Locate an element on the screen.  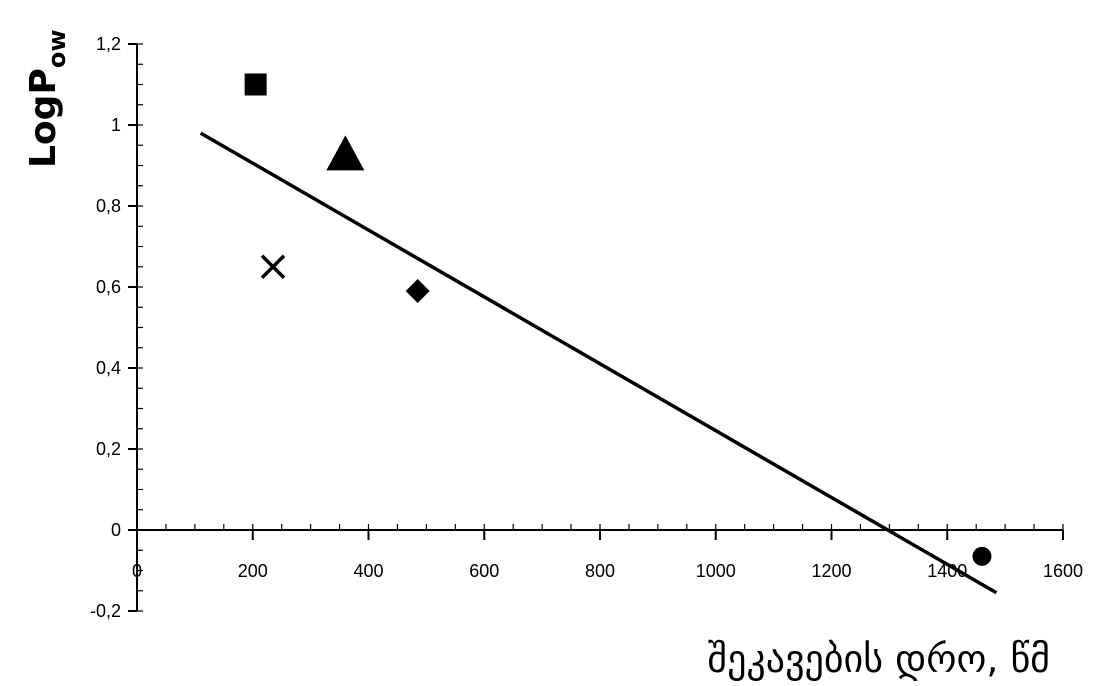
data-point-circle is located at coordinates (982, 556).